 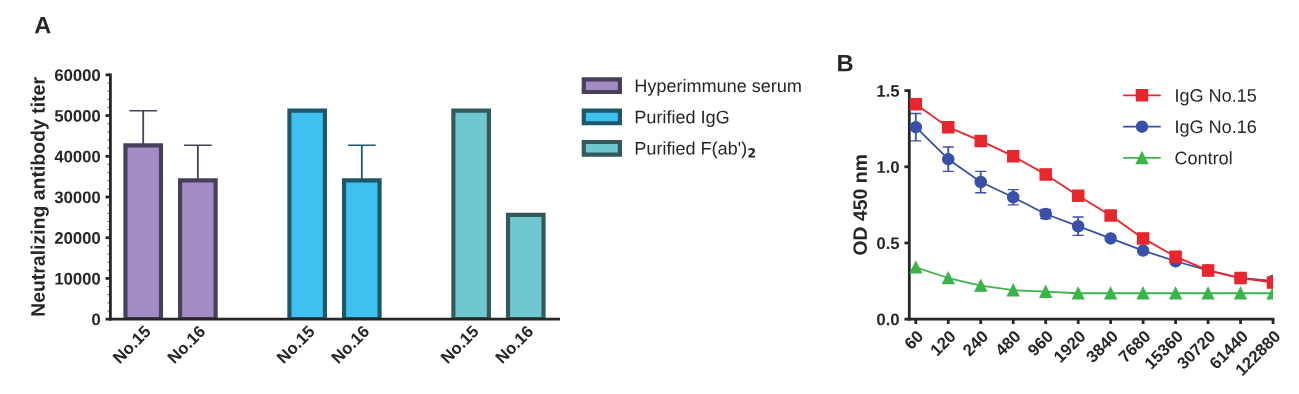 I want to click on legend-label: Purified F(ab')$_{2}$, so click(x=695, y=150).